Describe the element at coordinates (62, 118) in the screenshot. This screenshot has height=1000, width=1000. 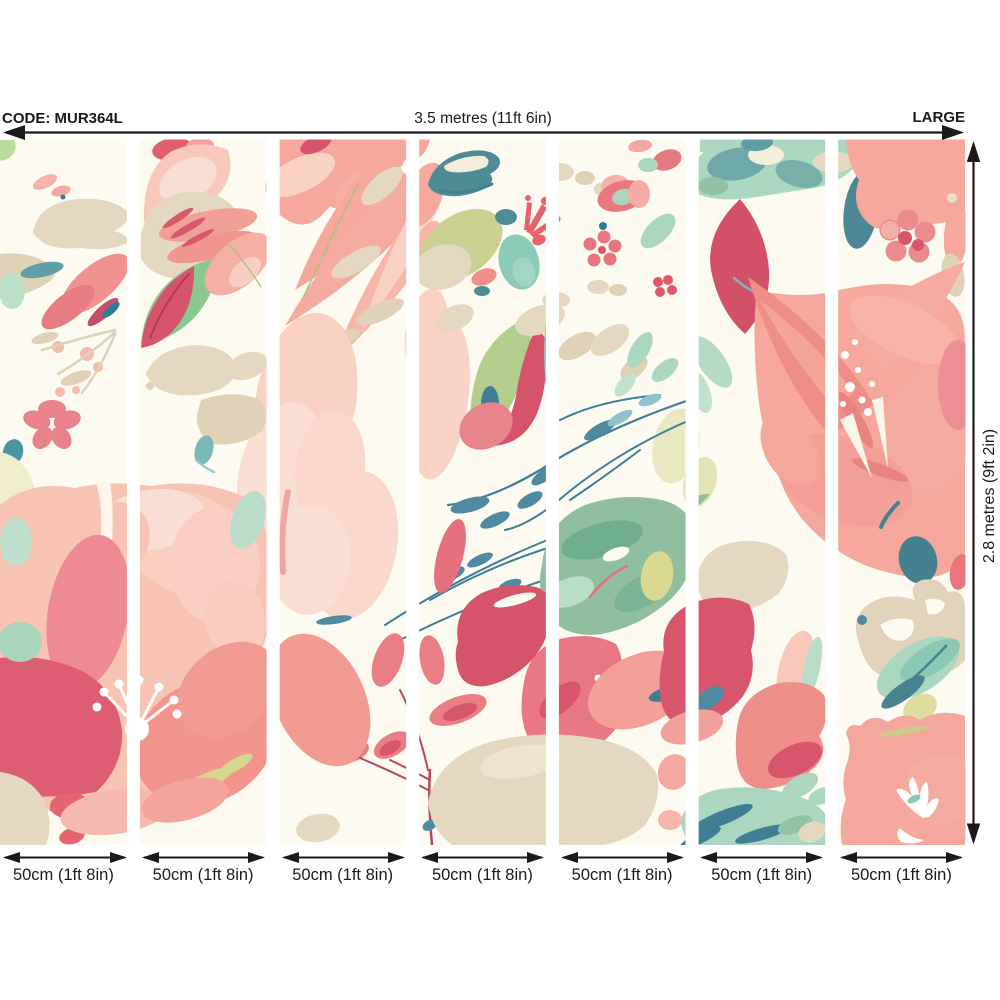
I see `svg-text: CODE: MUR364L` at that location.